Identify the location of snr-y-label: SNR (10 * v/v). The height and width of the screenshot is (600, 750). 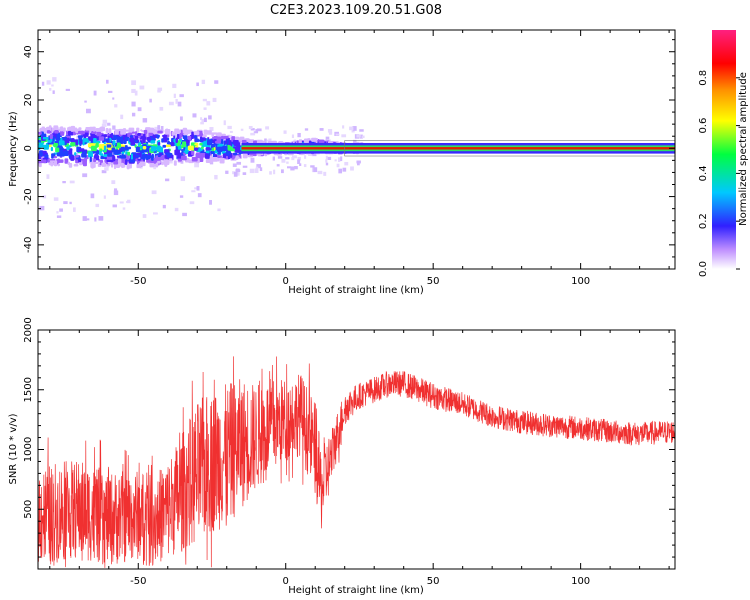
(13, 448).